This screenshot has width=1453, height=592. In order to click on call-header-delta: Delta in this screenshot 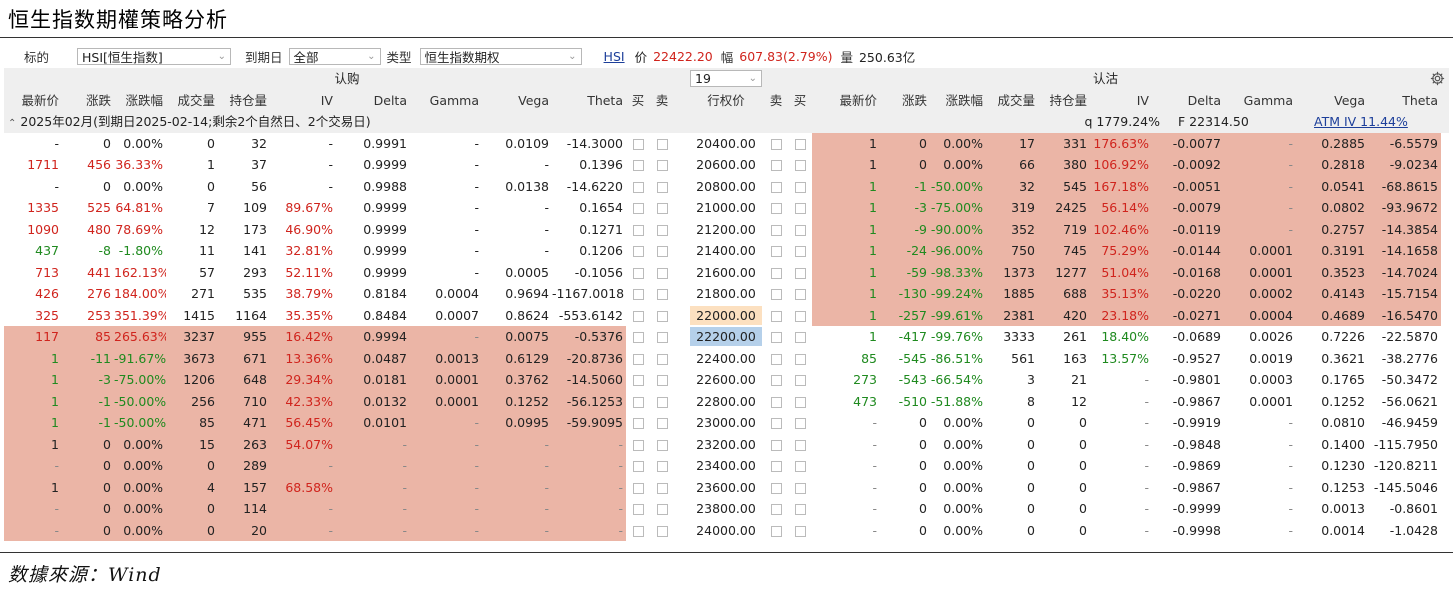, I will do `click(390, 100)`.